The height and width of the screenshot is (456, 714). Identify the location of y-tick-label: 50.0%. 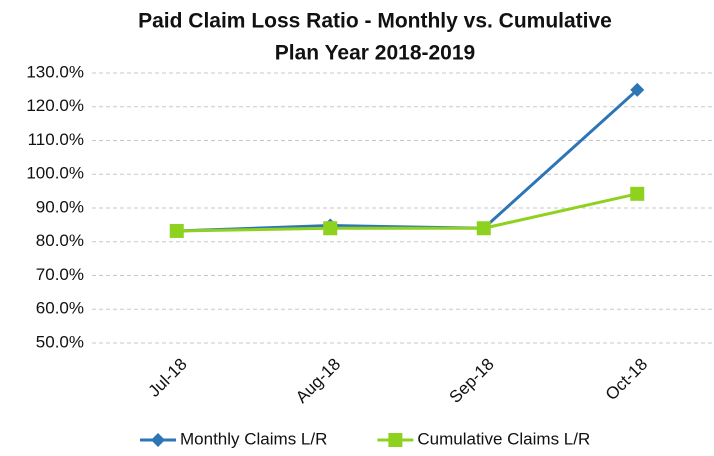
(60, 341).